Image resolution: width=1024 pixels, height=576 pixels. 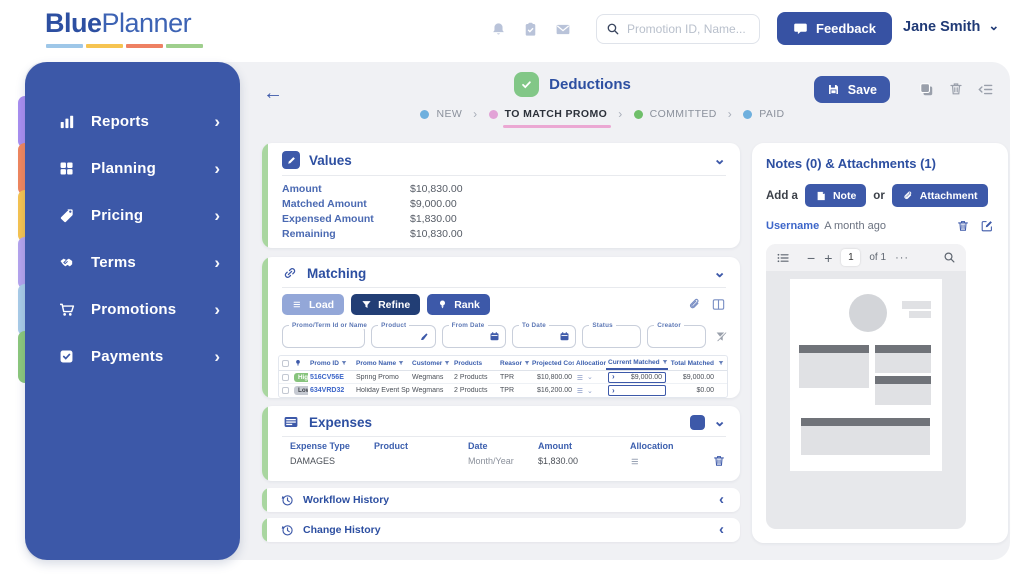 I want to click on attachment-author-link: Username, so click(x=793, y=226).